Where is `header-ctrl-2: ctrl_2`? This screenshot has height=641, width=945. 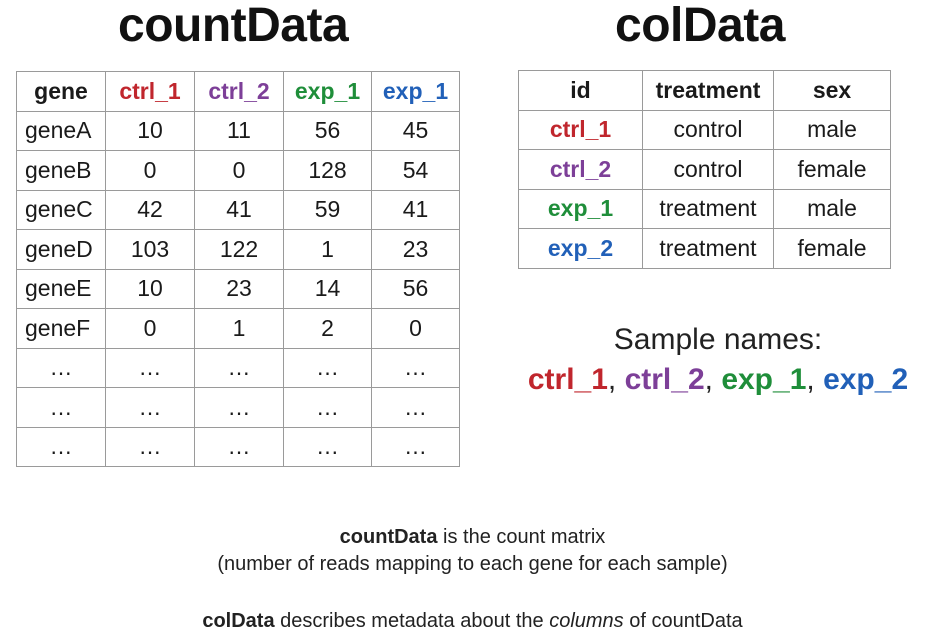 header-ctrl-2: ctrl_2 is located at coordinates (239, 91).